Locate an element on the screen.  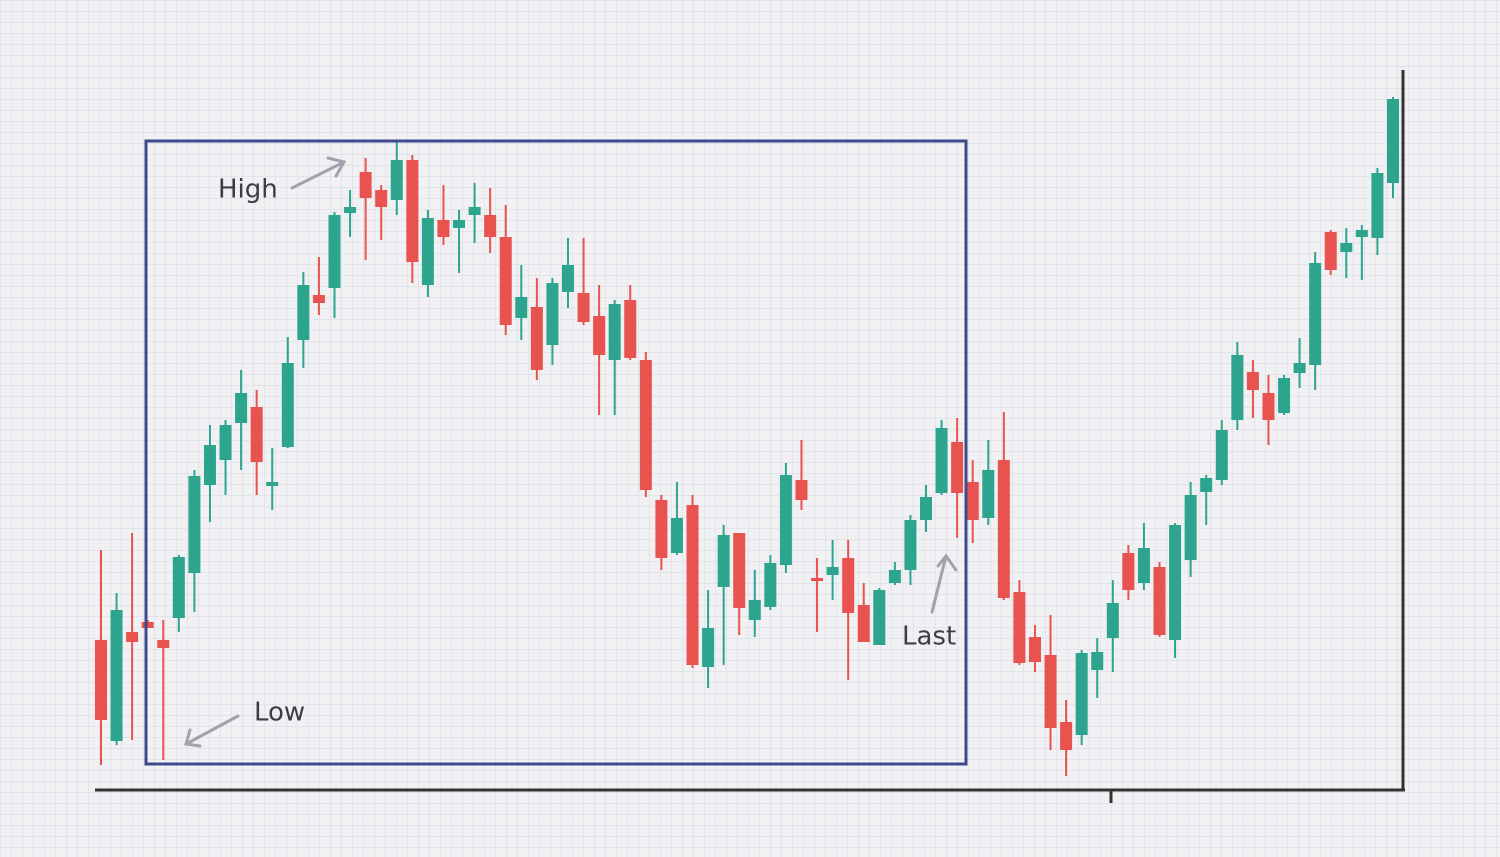
arrow-low is located at coordinates (212, 731).